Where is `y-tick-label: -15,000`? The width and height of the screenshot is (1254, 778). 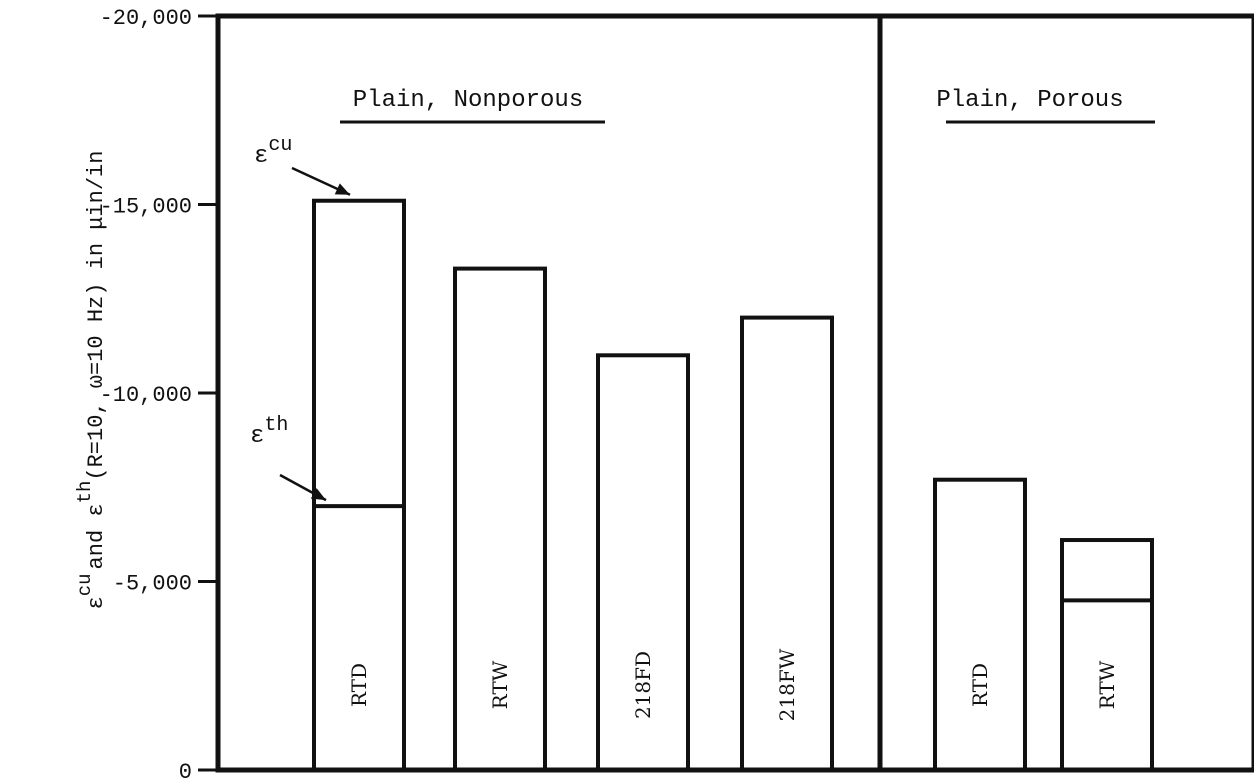 y-tick-label: -15,000 is located at coordinates (146, 207).